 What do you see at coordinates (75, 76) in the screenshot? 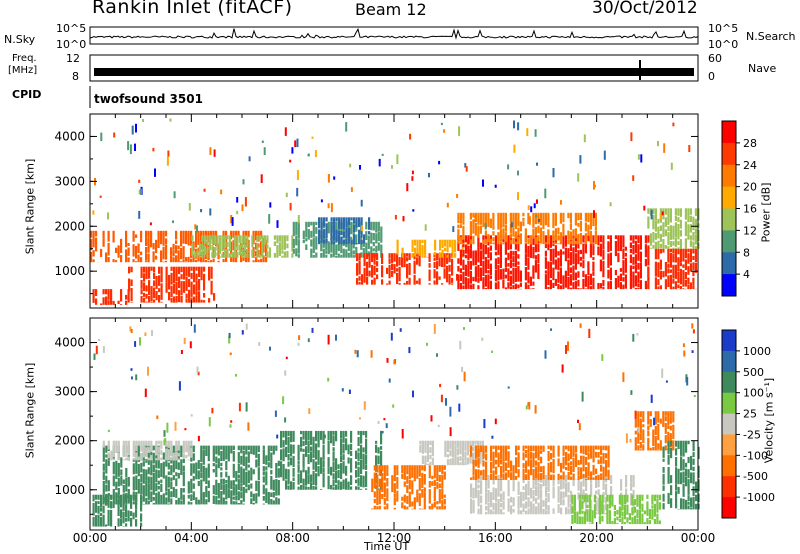
I see `freq-tick-bottom: 8` at bounding box center [75, 76].